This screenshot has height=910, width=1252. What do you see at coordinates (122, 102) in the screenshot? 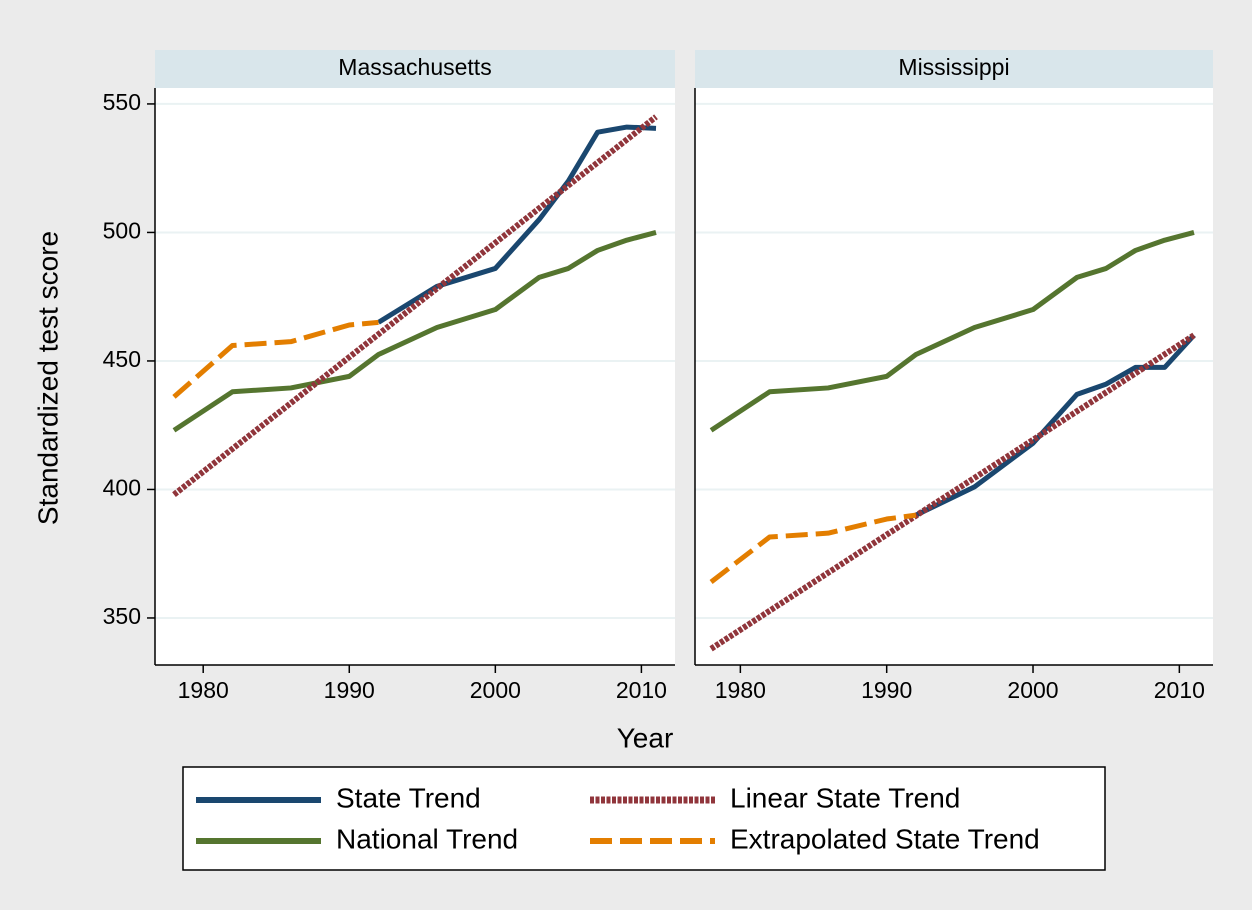
I see `y-tick-label: 550` at bounding box center [122, 102].